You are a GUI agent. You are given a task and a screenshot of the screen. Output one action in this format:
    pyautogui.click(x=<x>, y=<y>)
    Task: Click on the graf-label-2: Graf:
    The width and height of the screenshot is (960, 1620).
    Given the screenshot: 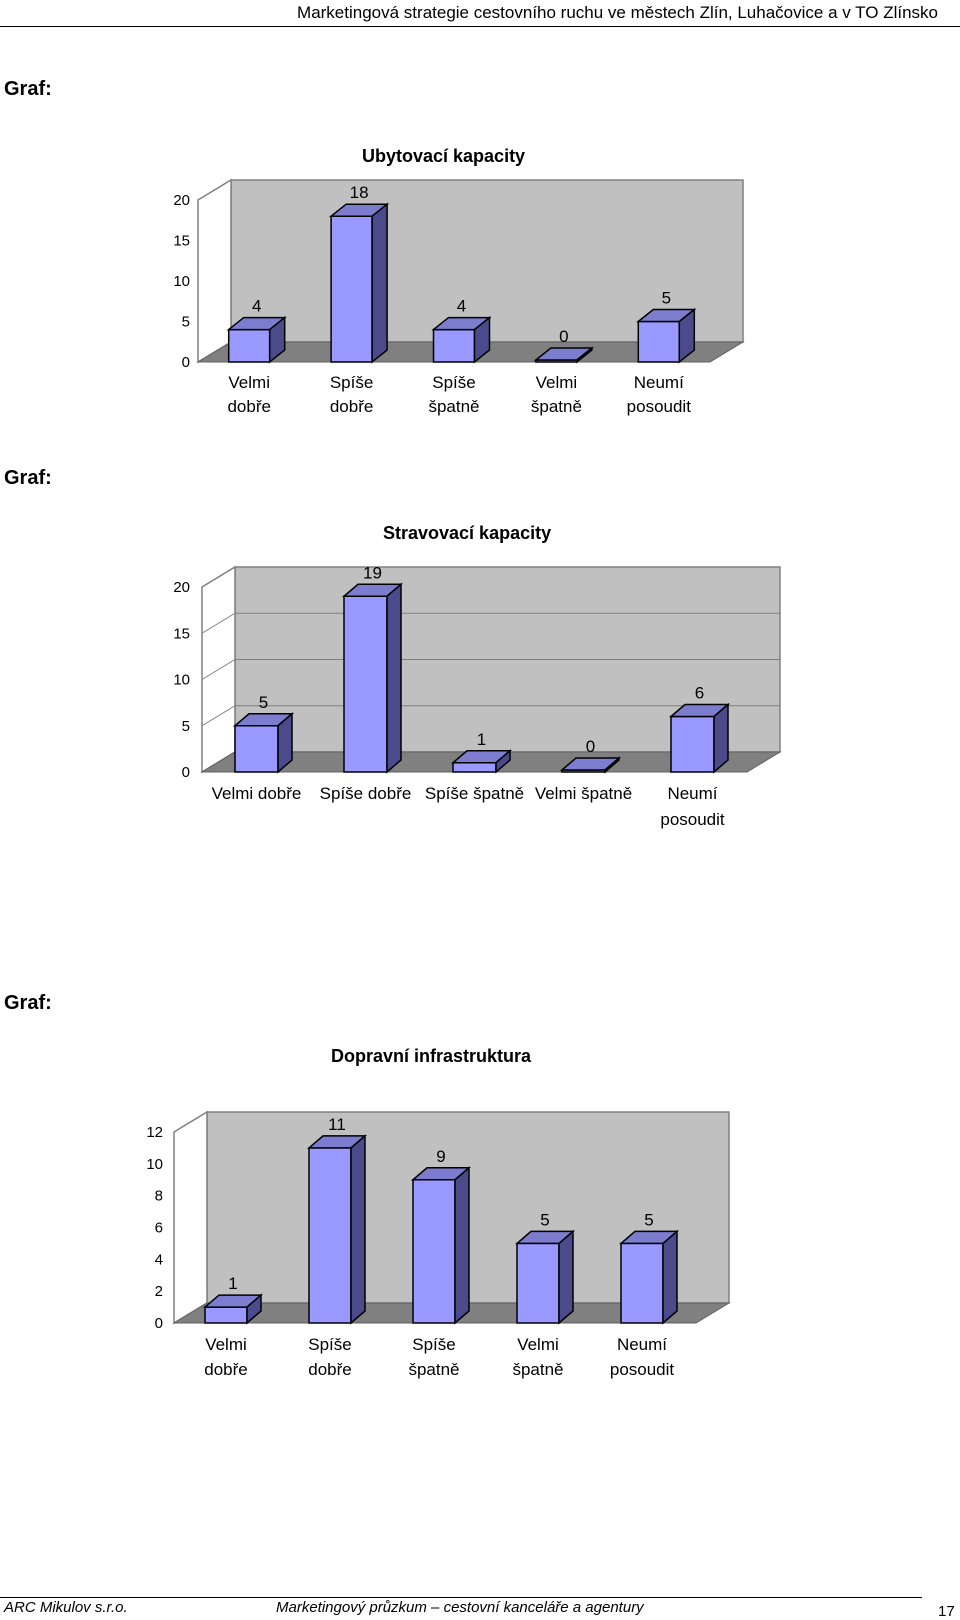 What is the action you would take?
    pyautogui.click(x=28, y=478)
    